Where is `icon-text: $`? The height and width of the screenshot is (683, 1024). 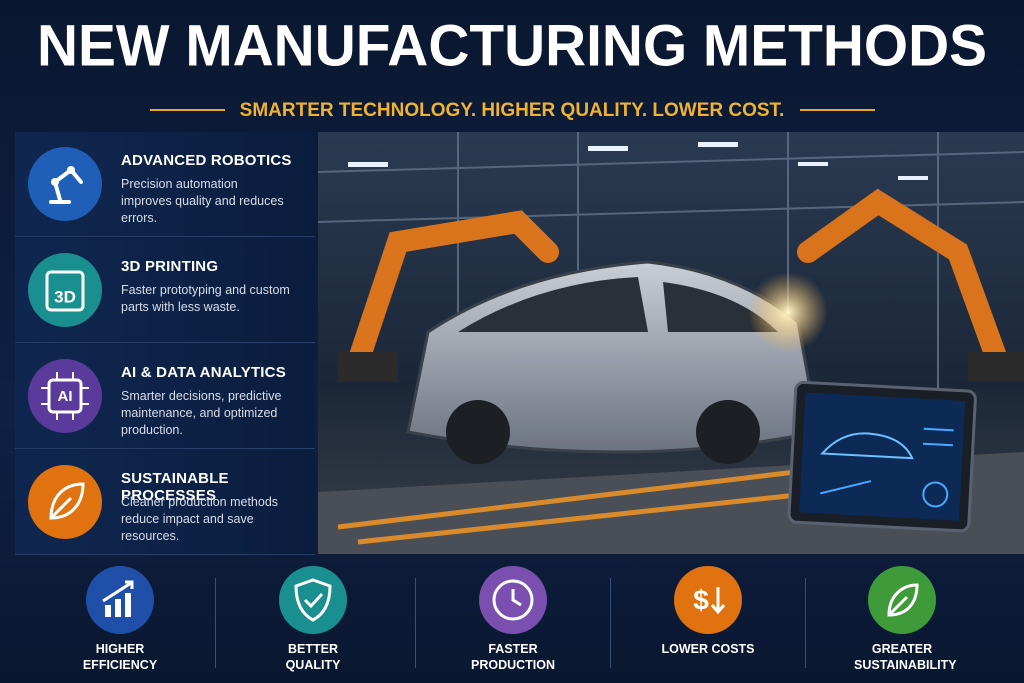 icon-text: $ is located at coordinates (701, 599).